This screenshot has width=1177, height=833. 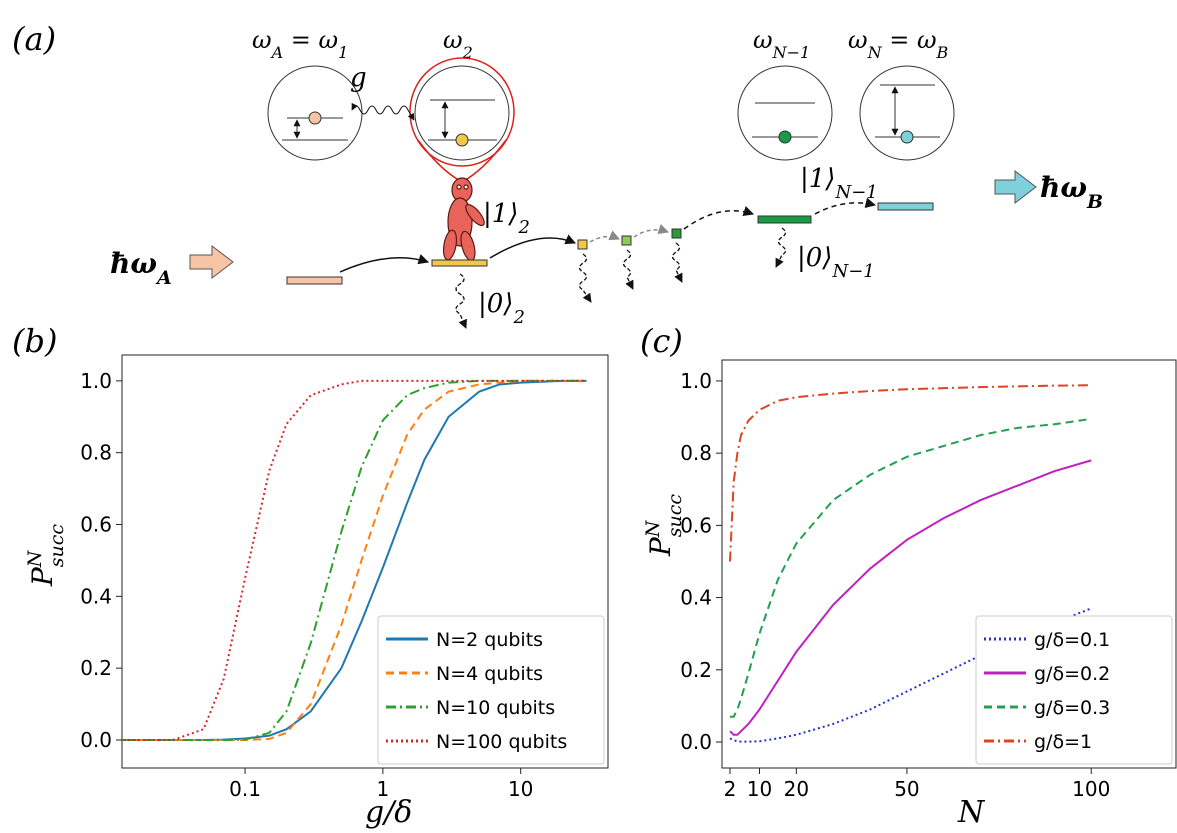 What do you see at coordinates (388, 812) in the screenshot?
I see `x-axis-label: g/δ` at bounding box center [388, 812].